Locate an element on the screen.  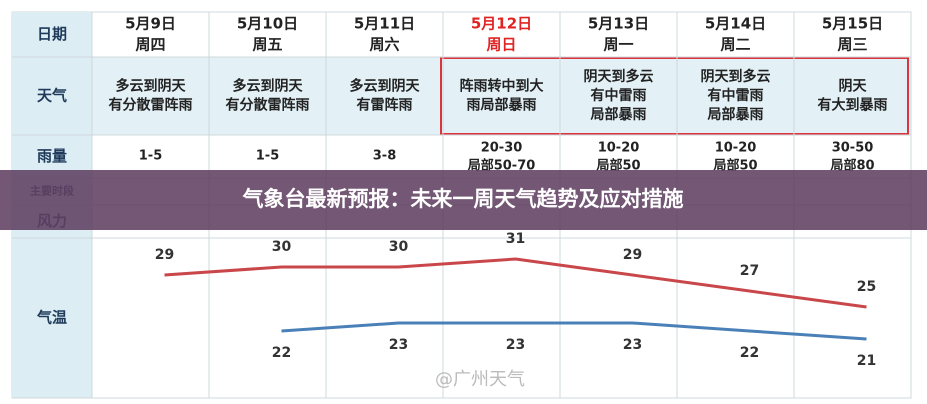
weekday: 周四 is located at coordinates (150, 45).